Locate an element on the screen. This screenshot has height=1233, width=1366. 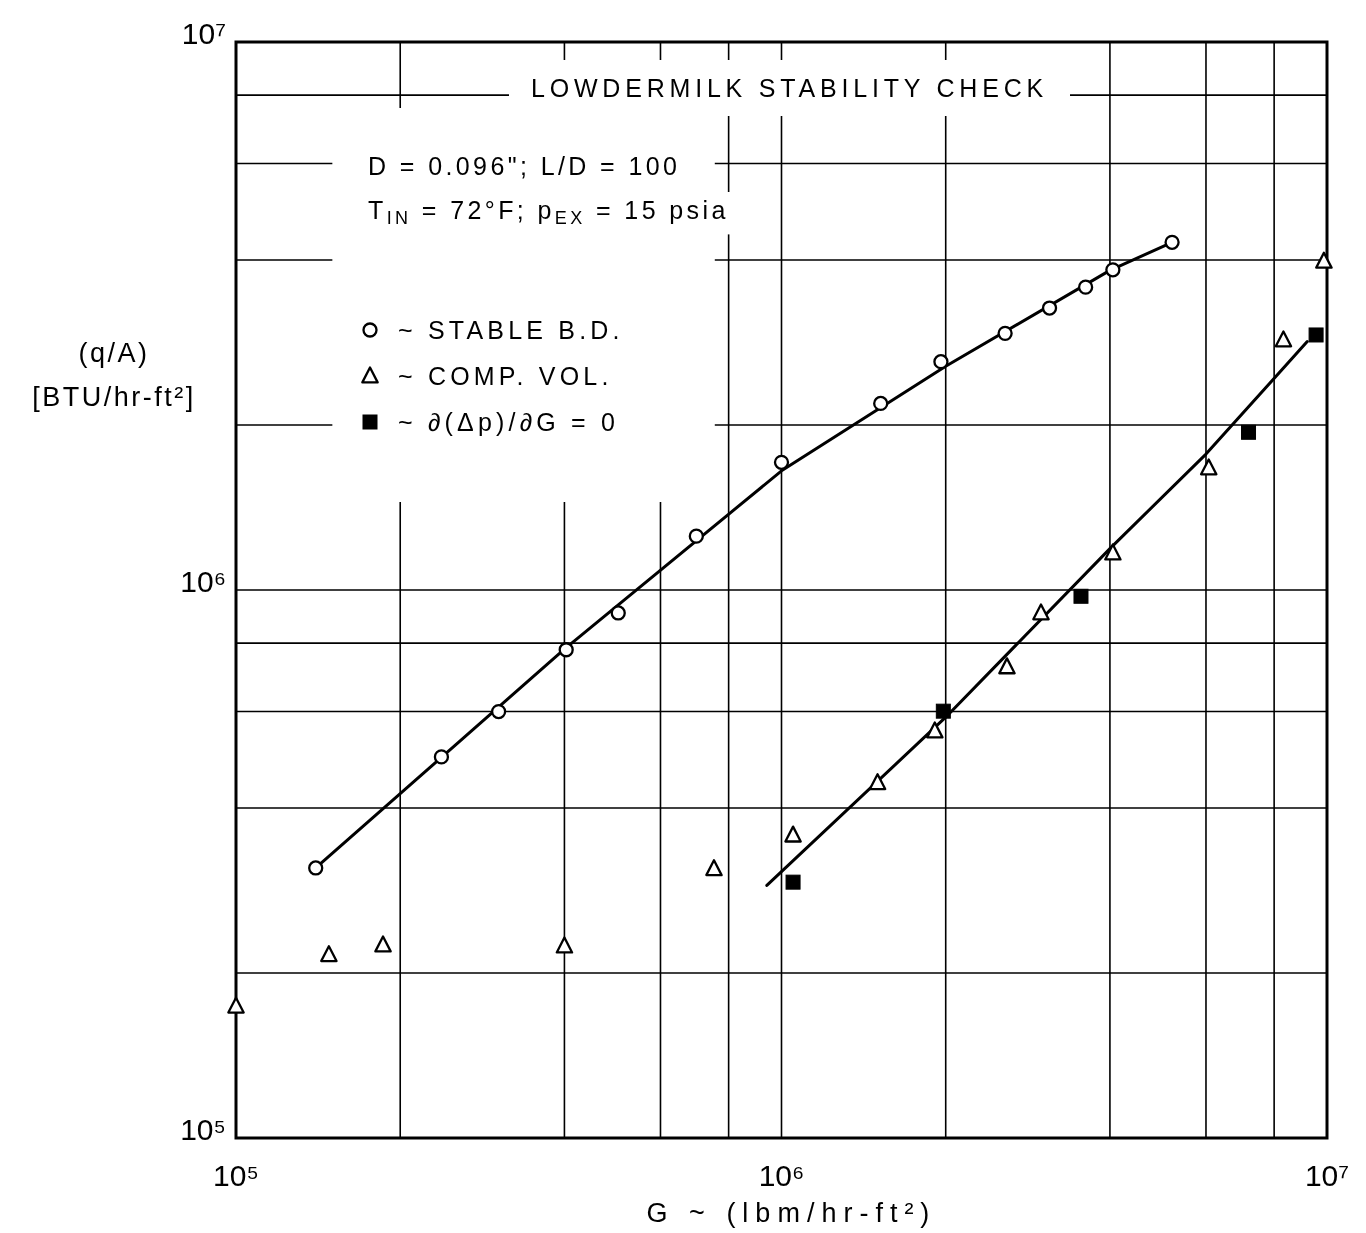
text: LOWDERMILK STABILITY CHECK is located at coordinates (789, 88).